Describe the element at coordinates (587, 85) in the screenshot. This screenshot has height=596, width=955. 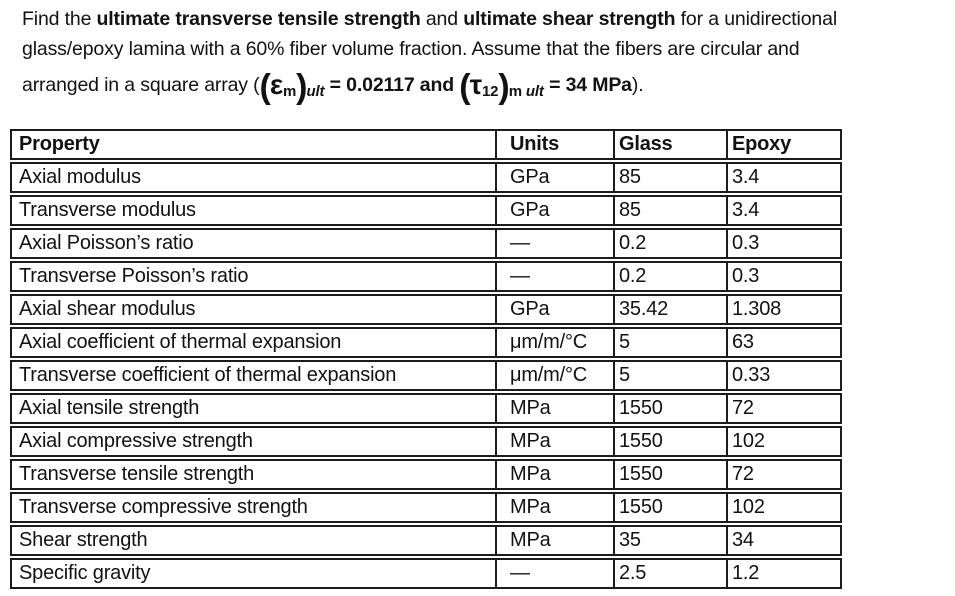
I see `text-segment: = 34 MPa` at that location.